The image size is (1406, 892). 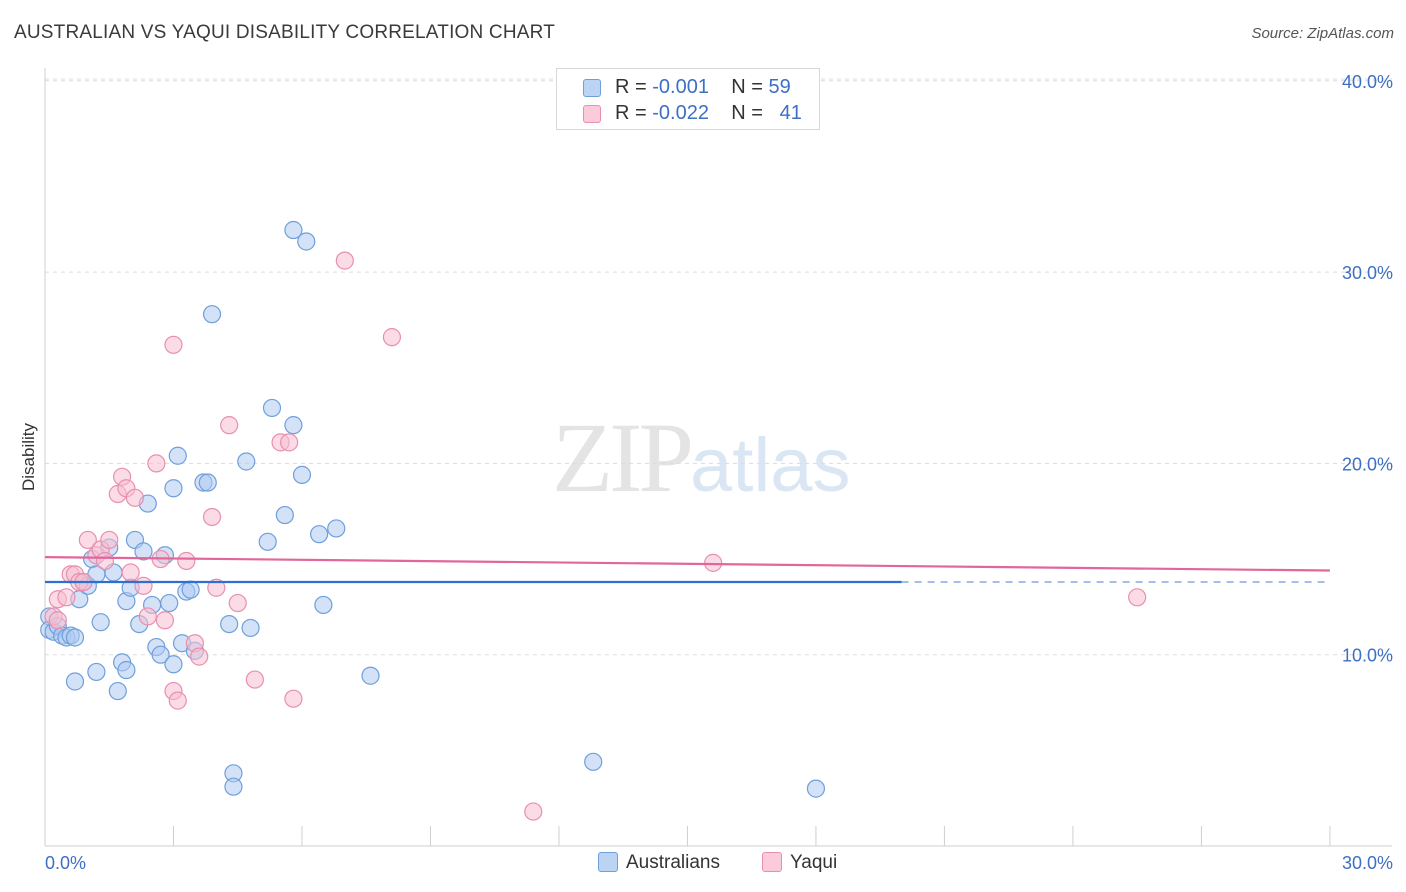 What do you see at coordinates (680, 87) in the screenshot?
I see `australians-r-value: -0.001` at bounding box center [680, 87].